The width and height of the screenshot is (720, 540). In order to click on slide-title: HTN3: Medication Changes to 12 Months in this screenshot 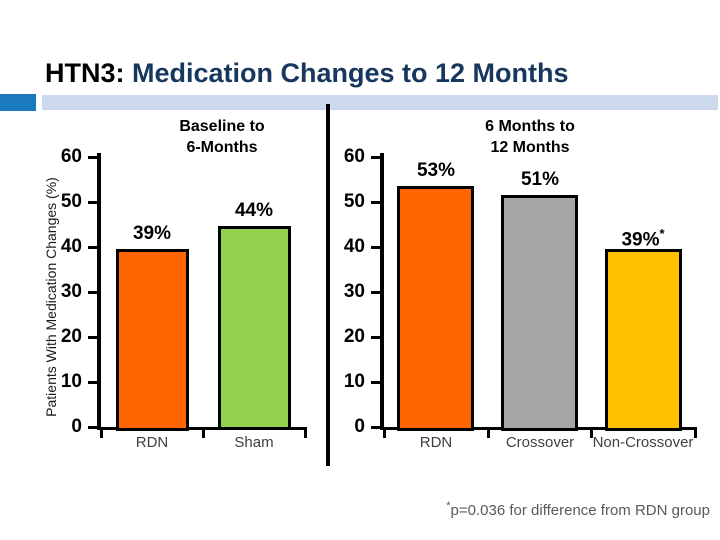, I will do `click(307, 73)`.